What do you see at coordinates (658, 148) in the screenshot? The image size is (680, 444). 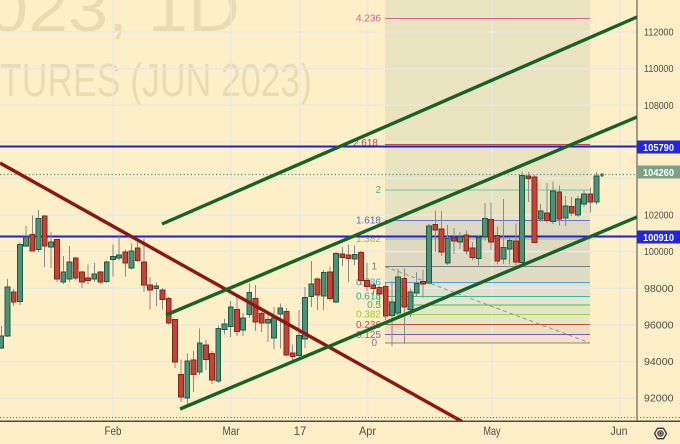 I see `svg-text: 105790` at bounding box center [658, 148].